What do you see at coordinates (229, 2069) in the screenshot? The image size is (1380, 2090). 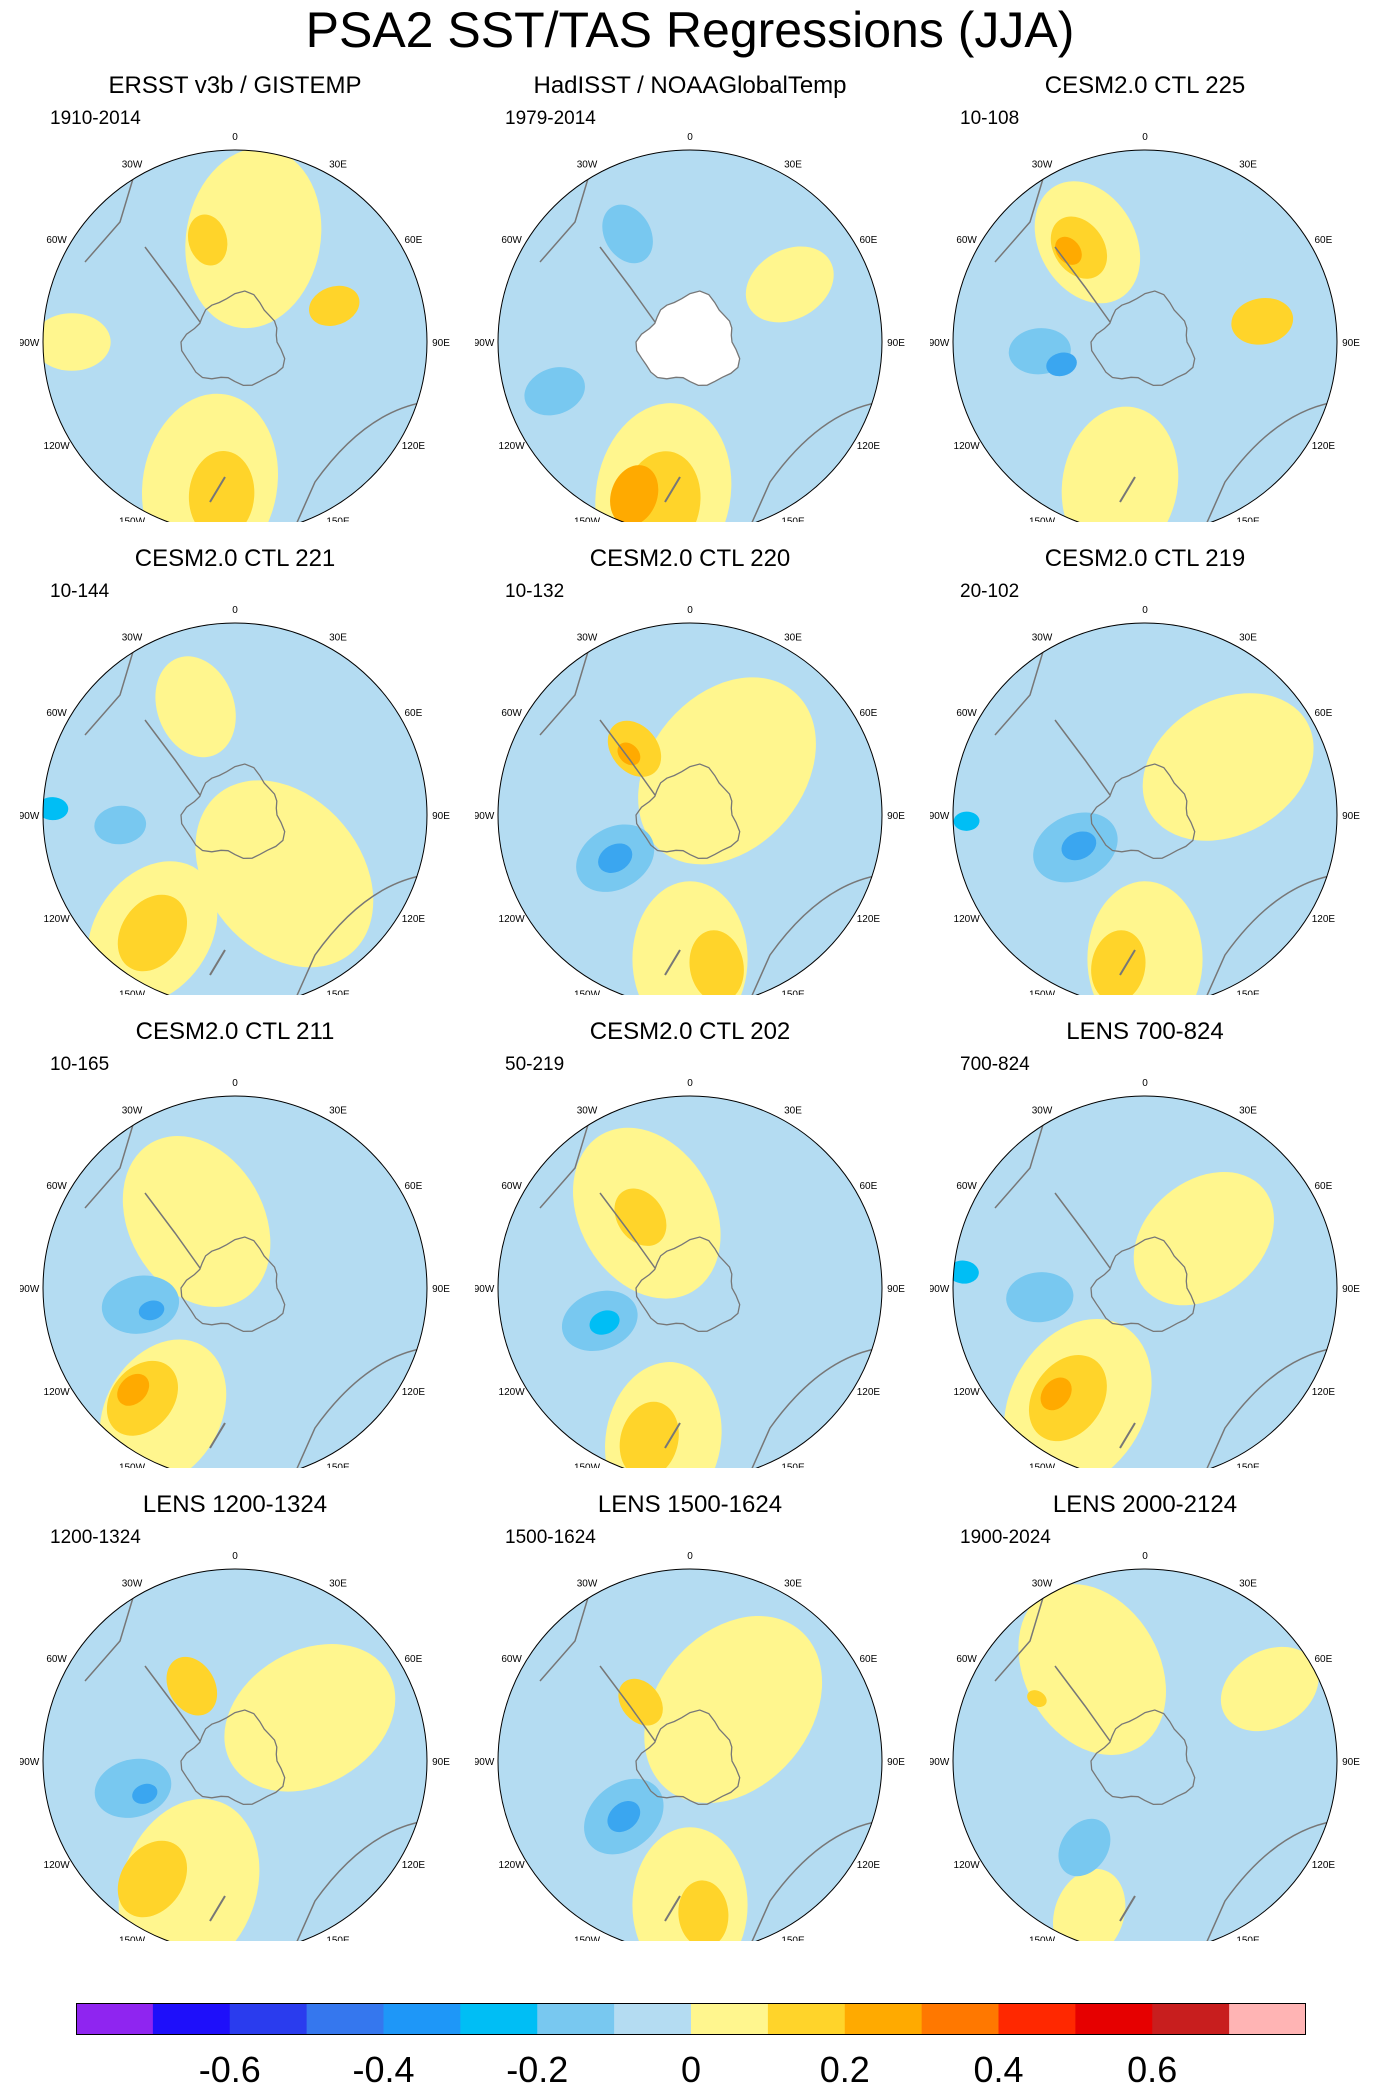 I see `colorbar-tick-label: -0.6` at bounding box center [229, 2069].